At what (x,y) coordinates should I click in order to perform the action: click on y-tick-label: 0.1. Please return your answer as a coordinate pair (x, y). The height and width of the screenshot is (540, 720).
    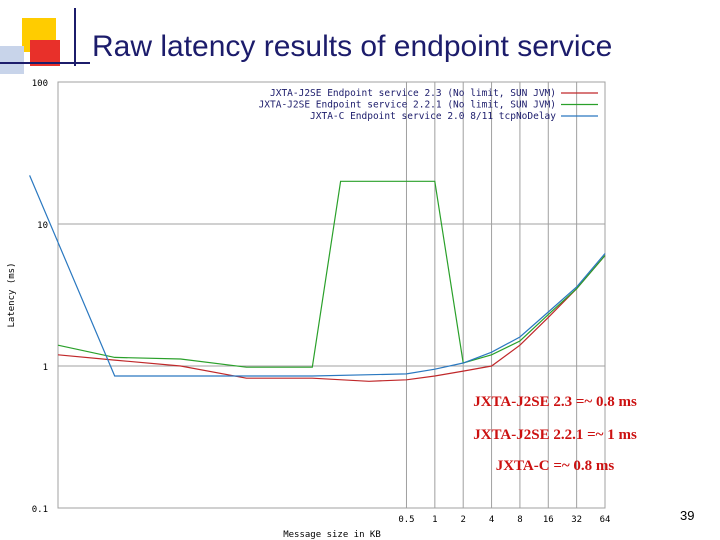
    Looking at the image, I should click on (40, 510).